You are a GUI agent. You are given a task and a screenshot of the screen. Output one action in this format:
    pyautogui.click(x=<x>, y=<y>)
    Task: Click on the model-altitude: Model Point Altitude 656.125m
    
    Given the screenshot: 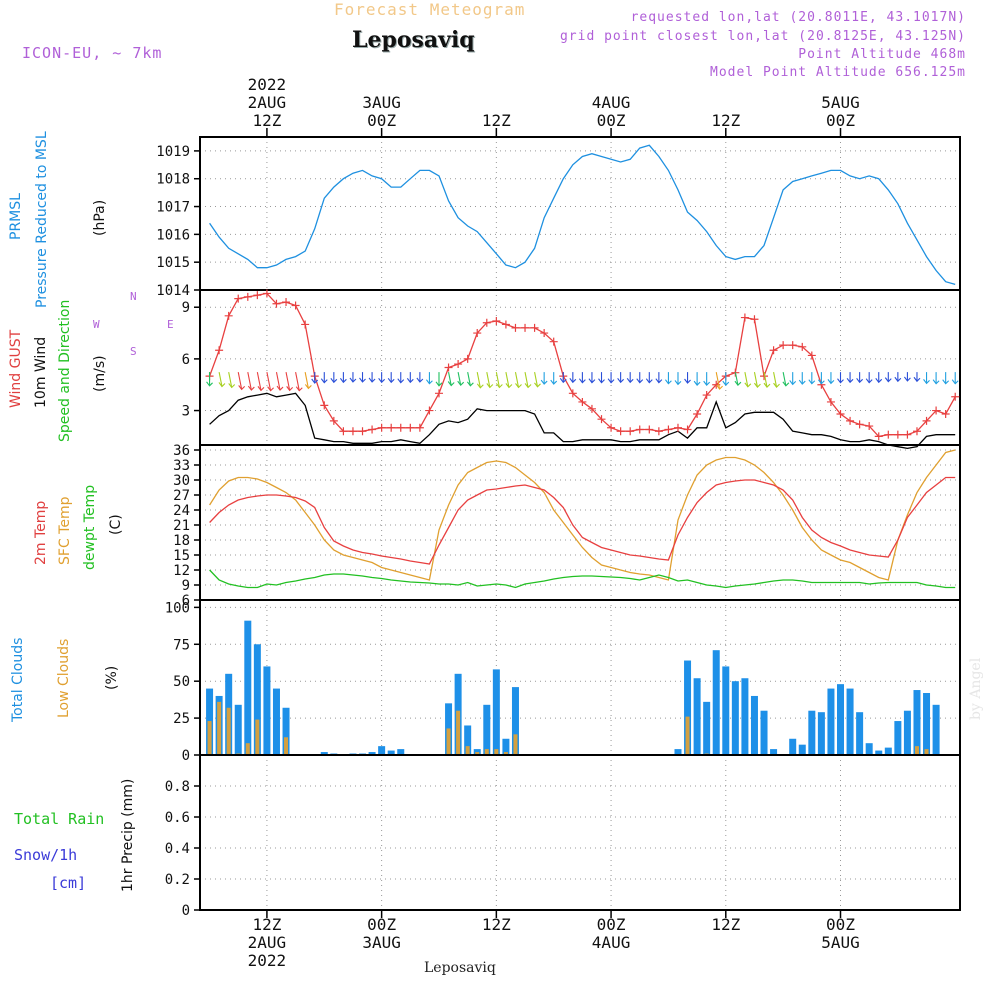 What is the action you would take?
    pyautogui.click(x=838, y=72)
    